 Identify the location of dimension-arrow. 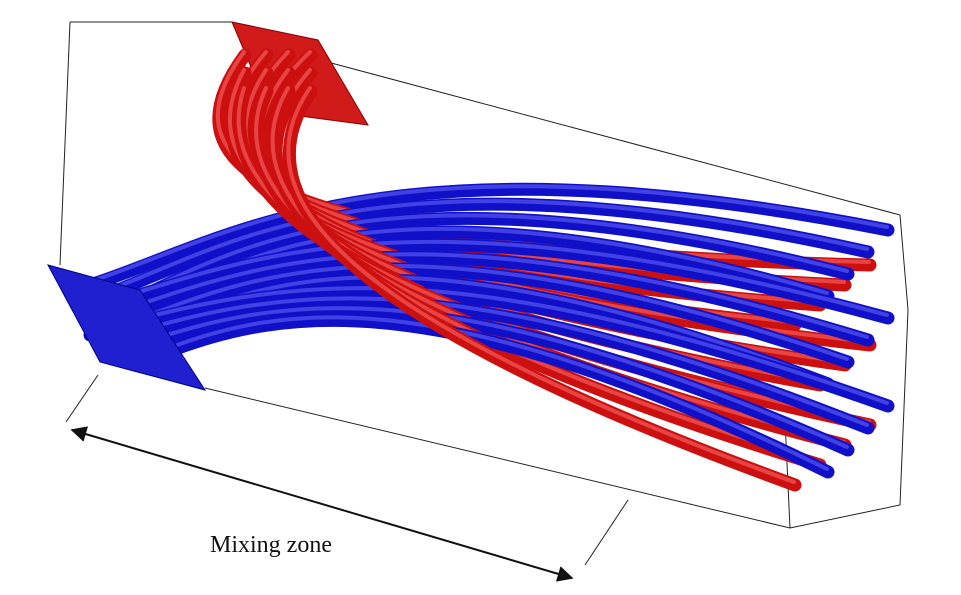
(322, 504).